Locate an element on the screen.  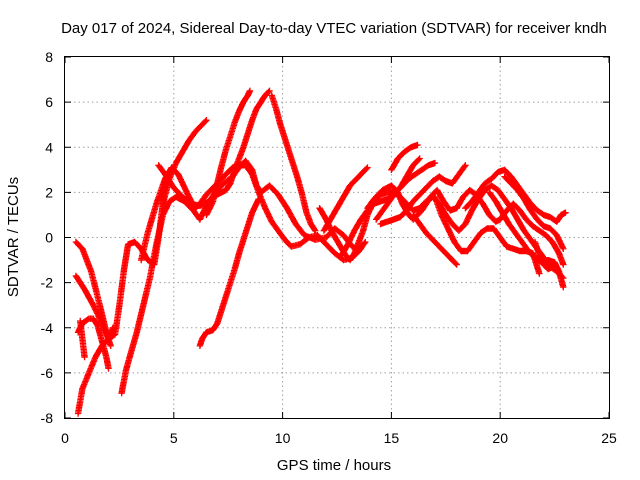
x-axis-label: GPS time / hours is located at coordinates (334, 465).